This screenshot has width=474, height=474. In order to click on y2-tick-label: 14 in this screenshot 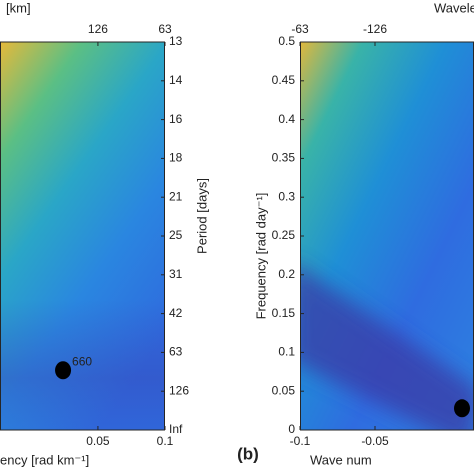, I will do `click(176, 80)`.